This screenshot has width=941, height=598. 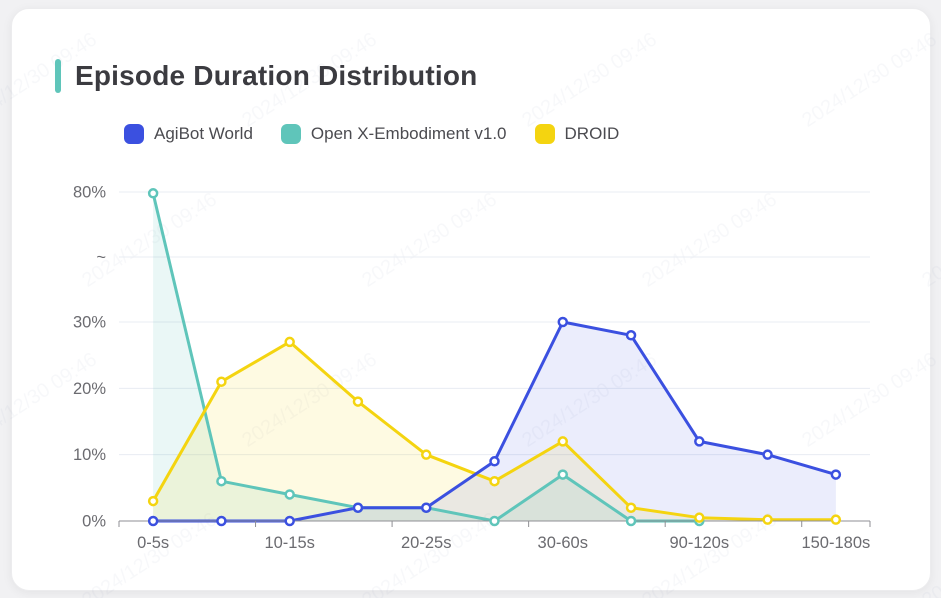 What do you see at coordinates (101, 258) in the screenshot?
I see `y-axis-label: ~` at bounding box center [101, 258].